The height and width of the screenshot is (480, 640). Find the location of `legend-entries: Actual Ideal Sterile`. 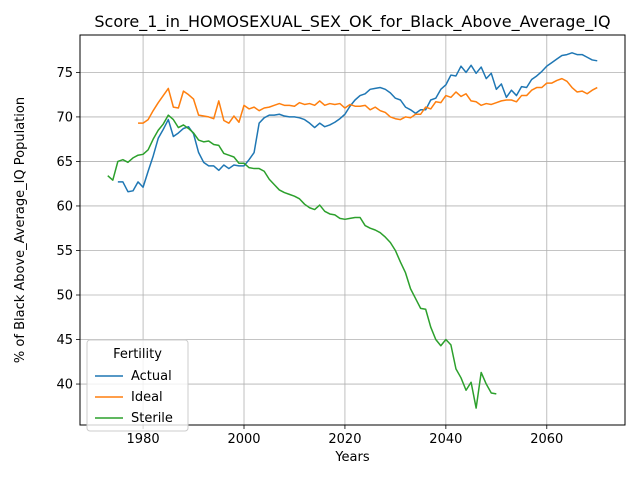

legend-entries: Actual Ideal Sterile is located at coordinates (134, 397).